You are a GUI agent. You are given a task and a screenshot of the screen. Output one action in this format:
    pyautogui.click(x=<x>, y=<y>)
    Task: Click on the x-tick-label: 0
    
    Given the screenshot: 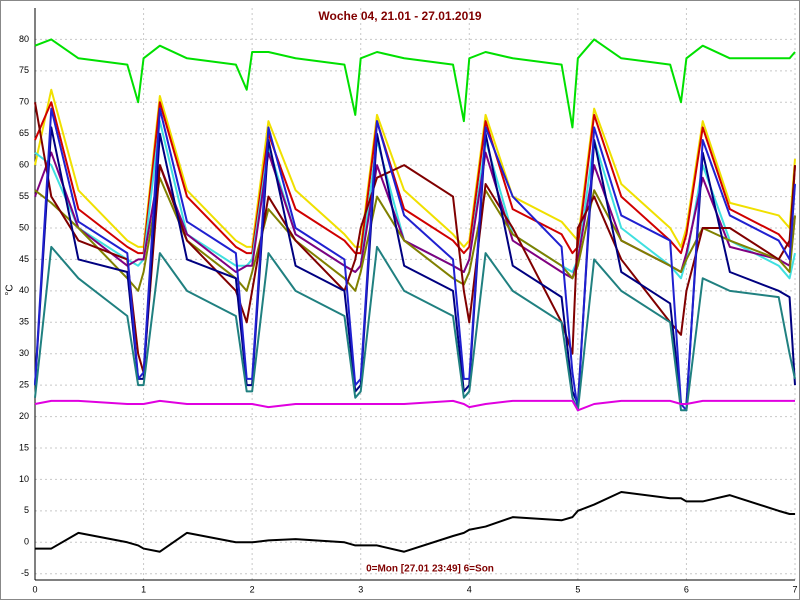 What is the action you would take?
    pyautogui.click(x=34, y=589)
    